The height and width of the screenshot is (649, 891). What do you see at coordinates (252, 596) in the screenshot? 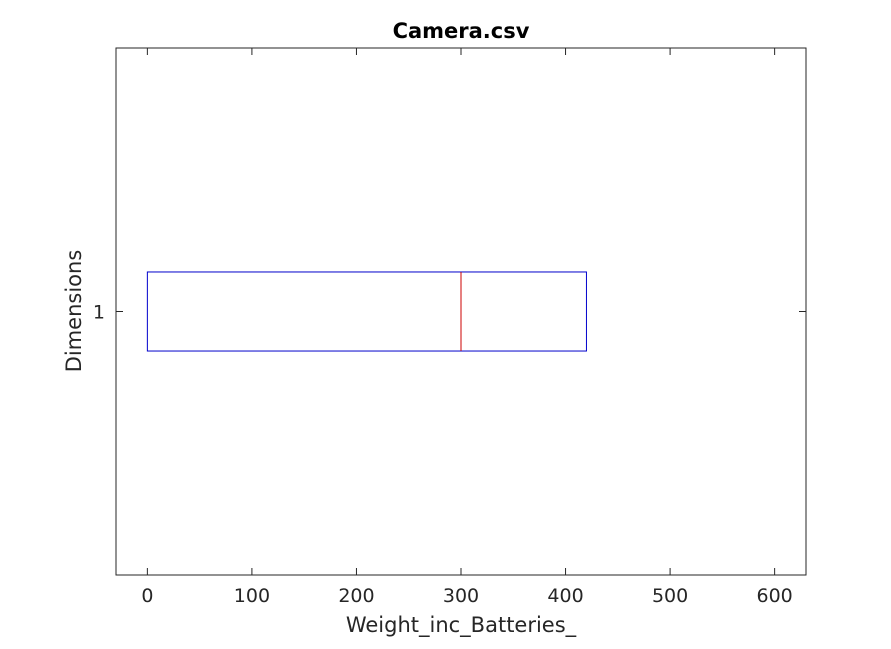
I see `x-tick-label: 100` at bounding box center [252, 596].